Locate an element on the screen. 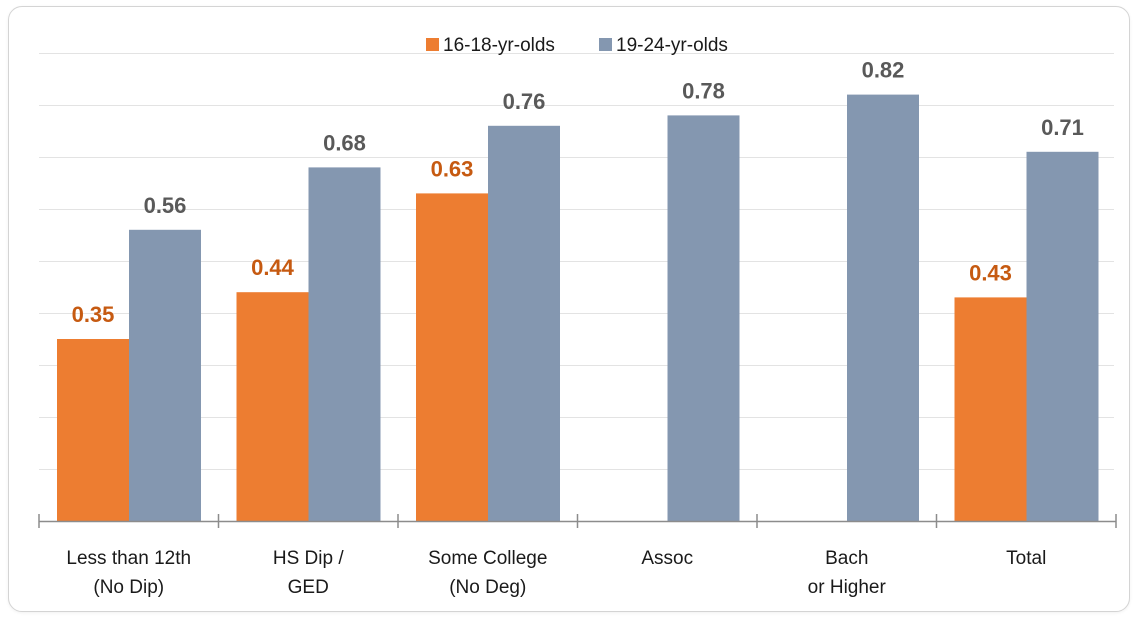 The image size is (1134, 617). x-axis is located at coordinates (577, 521).